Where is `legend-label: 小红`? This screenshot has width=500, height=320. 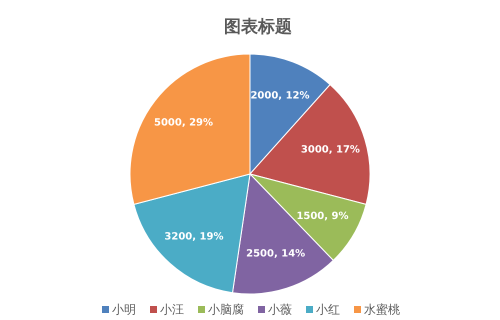
legend-label: 小红 is located at coordinates (328, 309).